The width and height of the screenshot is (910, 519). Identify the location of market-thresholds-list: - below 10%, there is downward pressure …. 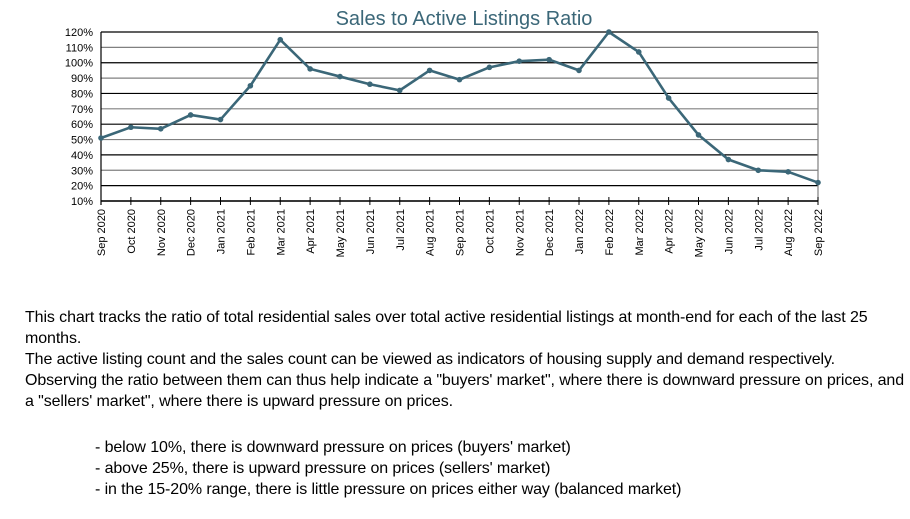
(388, 468).